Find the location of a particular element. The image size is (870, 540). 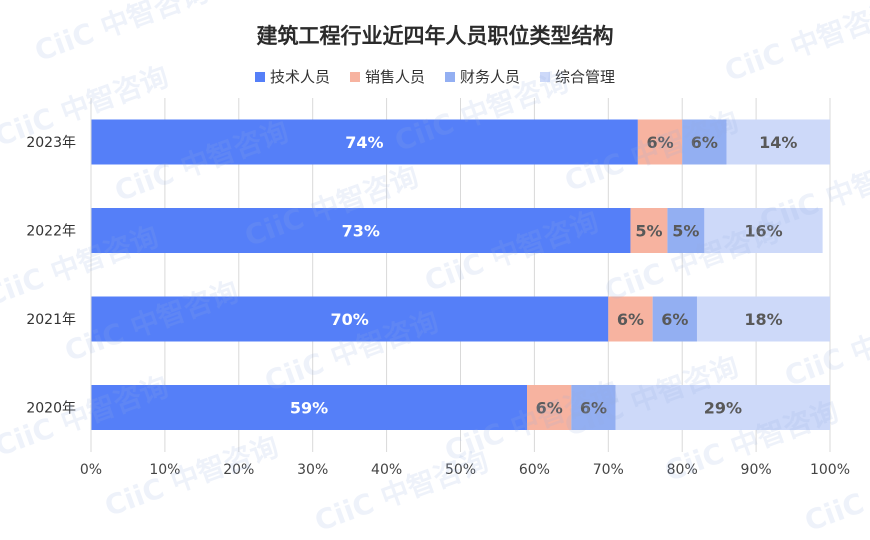

data-label: 70% is located at coordinates (350, 319).